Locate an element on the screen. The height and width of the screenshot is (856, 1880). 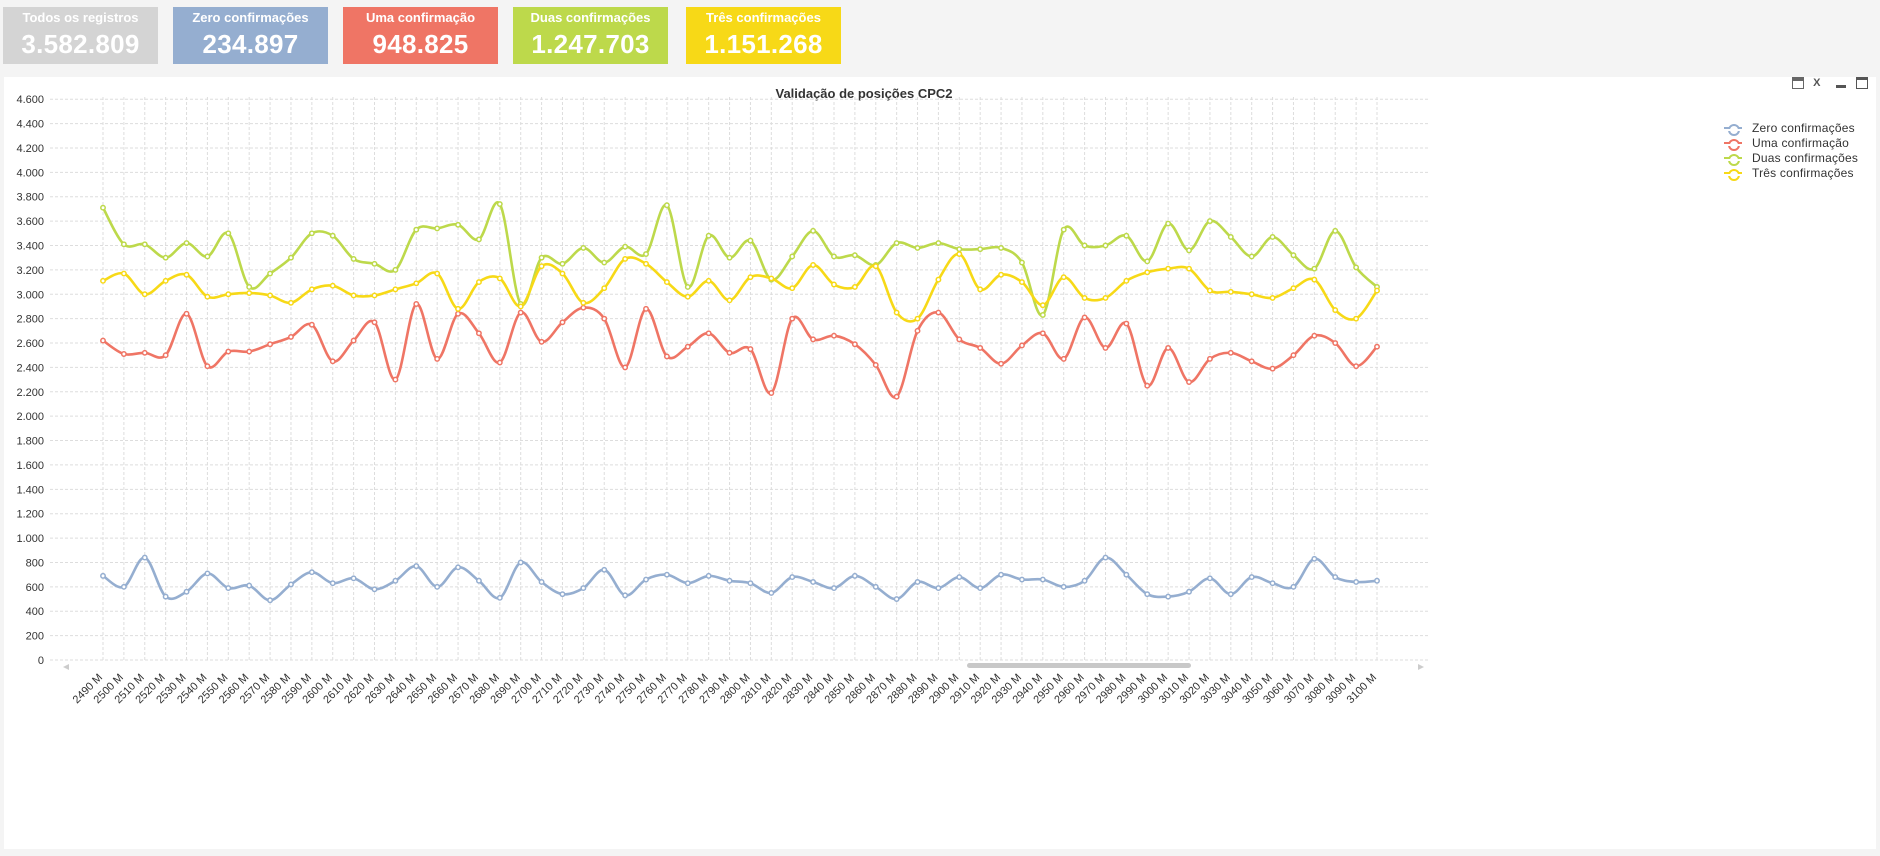
scroll-right-icon is located at coordinates (1421, 667).